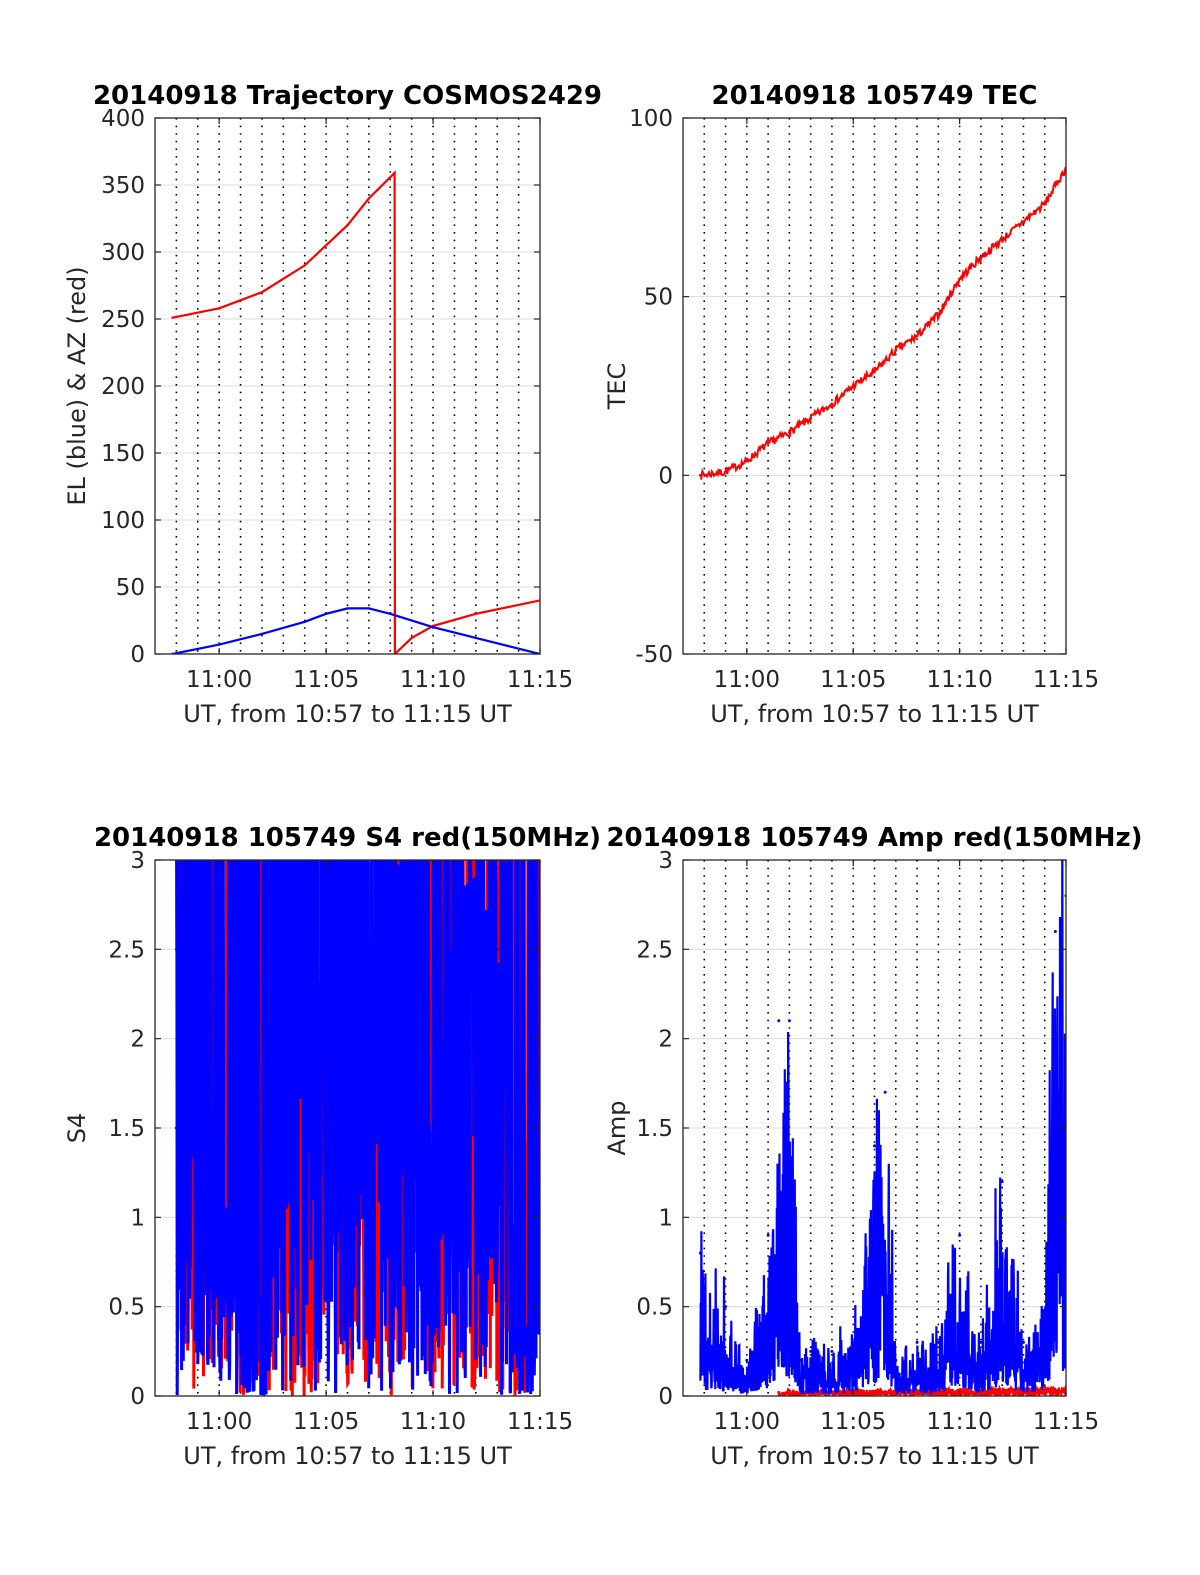 The image size is (1200, 1575). Describe the element at coordinates (654, 1129) in the screenshot. I see `y-tick-label: 1.5` at that location.